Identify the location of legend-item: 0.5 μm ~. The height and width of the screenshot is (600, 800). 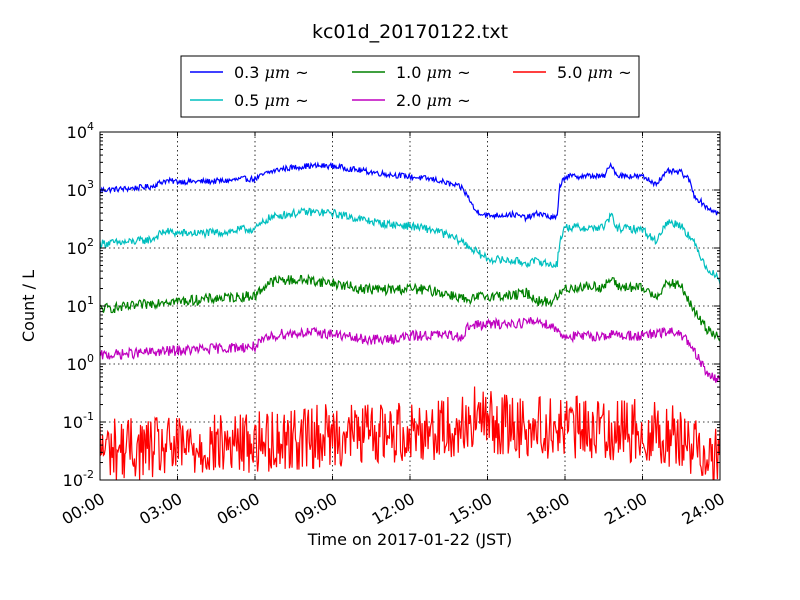
(249, 100).